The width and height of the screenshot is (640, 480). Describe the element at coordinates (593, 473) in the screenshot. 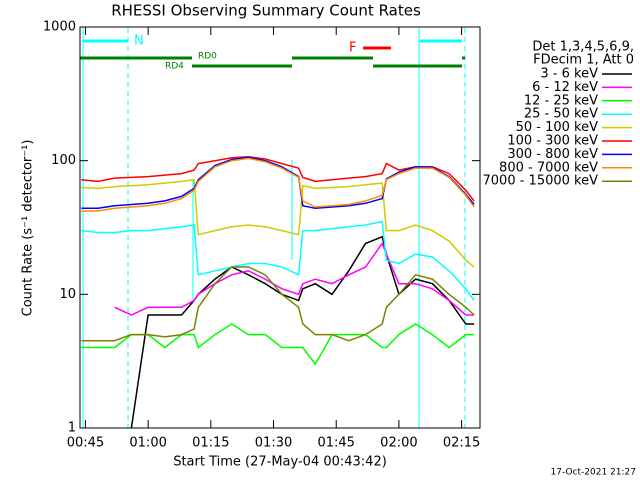

I see `footer: 17-Oct-2021 21:27` at that location.